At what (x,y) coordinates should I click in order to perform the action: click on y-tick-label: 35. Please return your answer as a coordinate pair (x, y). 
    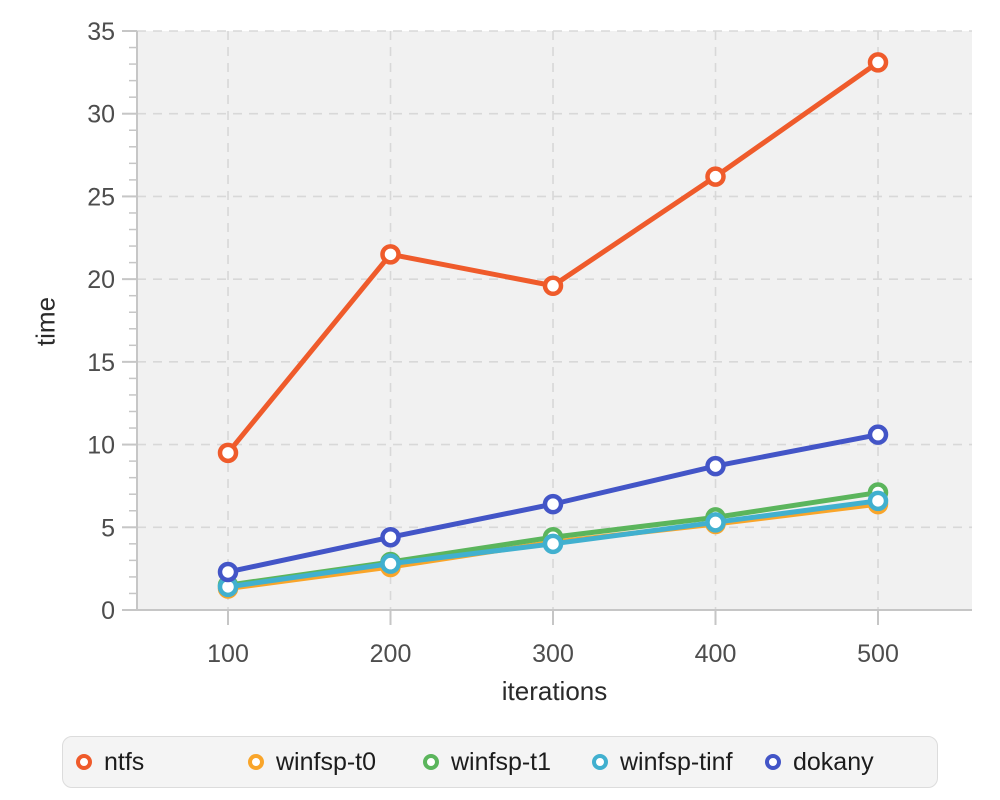
    Looking at the image, I should click on (101, 32).